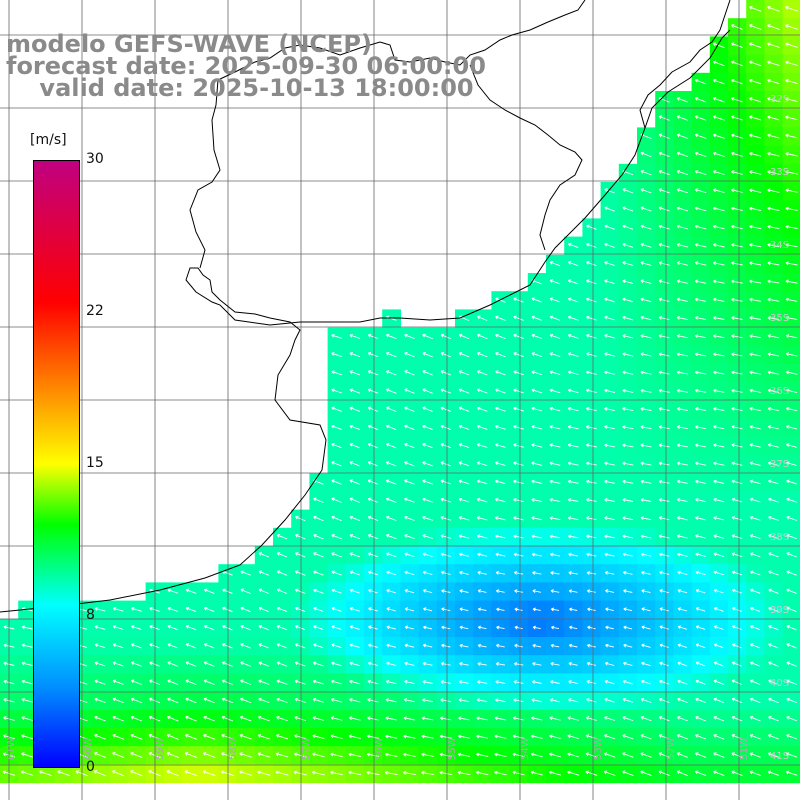  Describe the element at coordinates (240, 88) in the screenshot. I see `title-valid-date: valid date: 2025-10-13 18:00:00` at that location.